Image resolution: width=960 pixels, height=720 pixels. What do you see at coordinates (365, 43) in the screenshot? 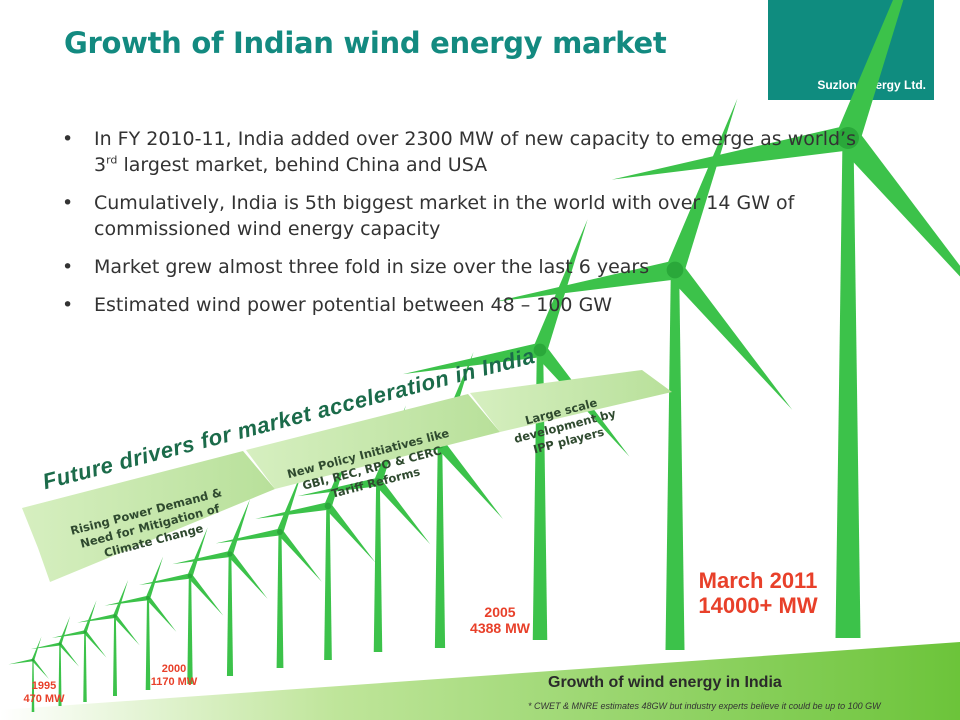
I see `page-title: Growth of Indian wind energy market` at bounding box center [365, 43].